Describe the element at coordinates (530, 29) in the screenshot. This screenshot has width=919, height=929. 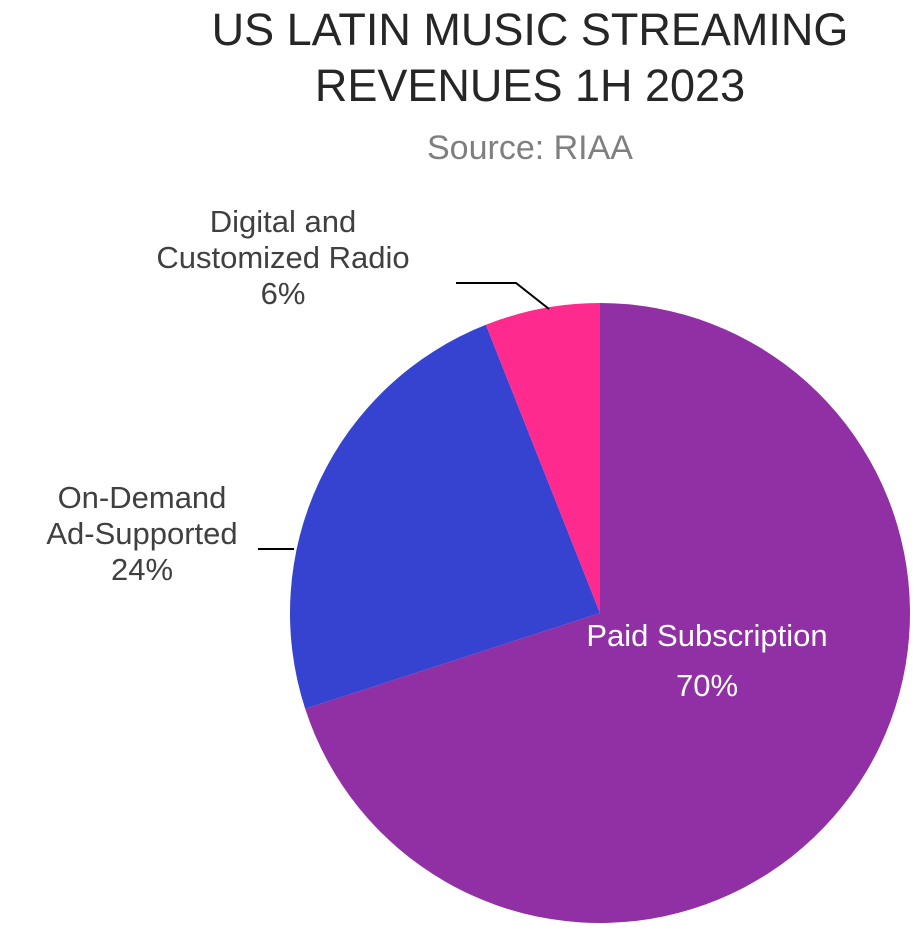
I see `chart-title-line-1: US LATIN MUSIC STREAMING` at that location.